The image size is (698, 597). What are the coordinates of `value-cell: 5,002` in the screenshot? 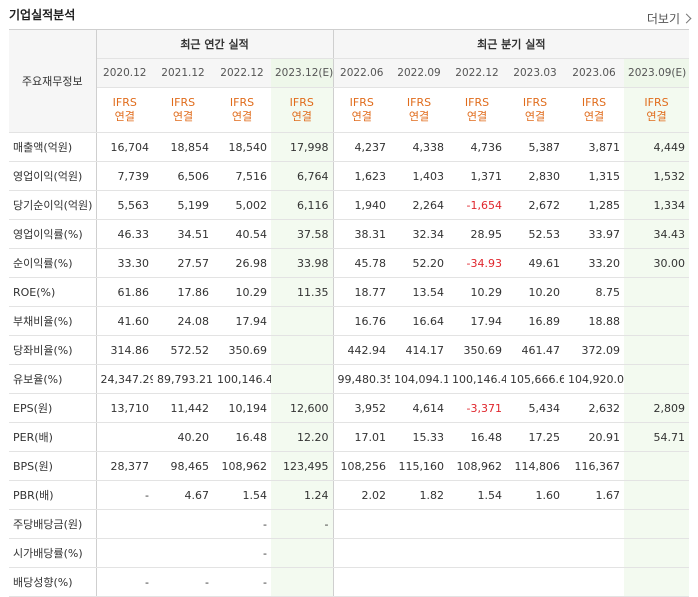 It's located at (242, 205).